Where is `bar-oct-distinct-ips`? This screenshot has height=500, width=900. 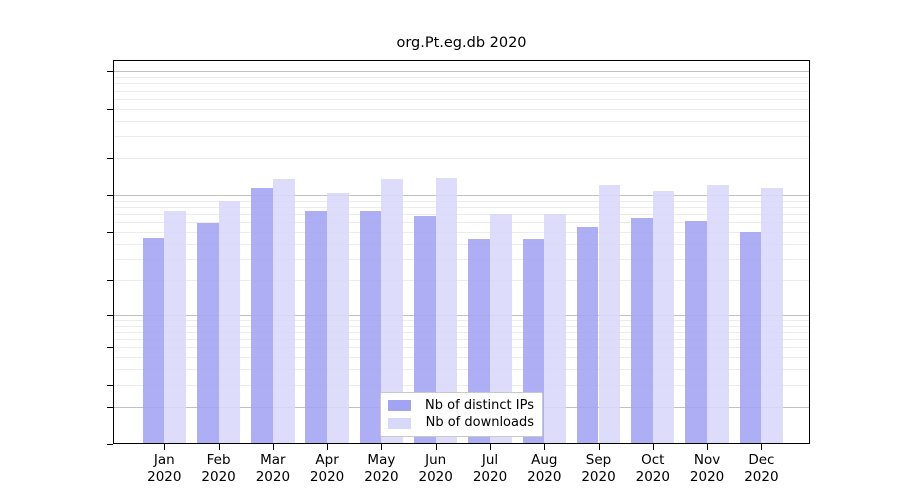
bar-oct-distinct-ips is located at coordinates (642, 331).